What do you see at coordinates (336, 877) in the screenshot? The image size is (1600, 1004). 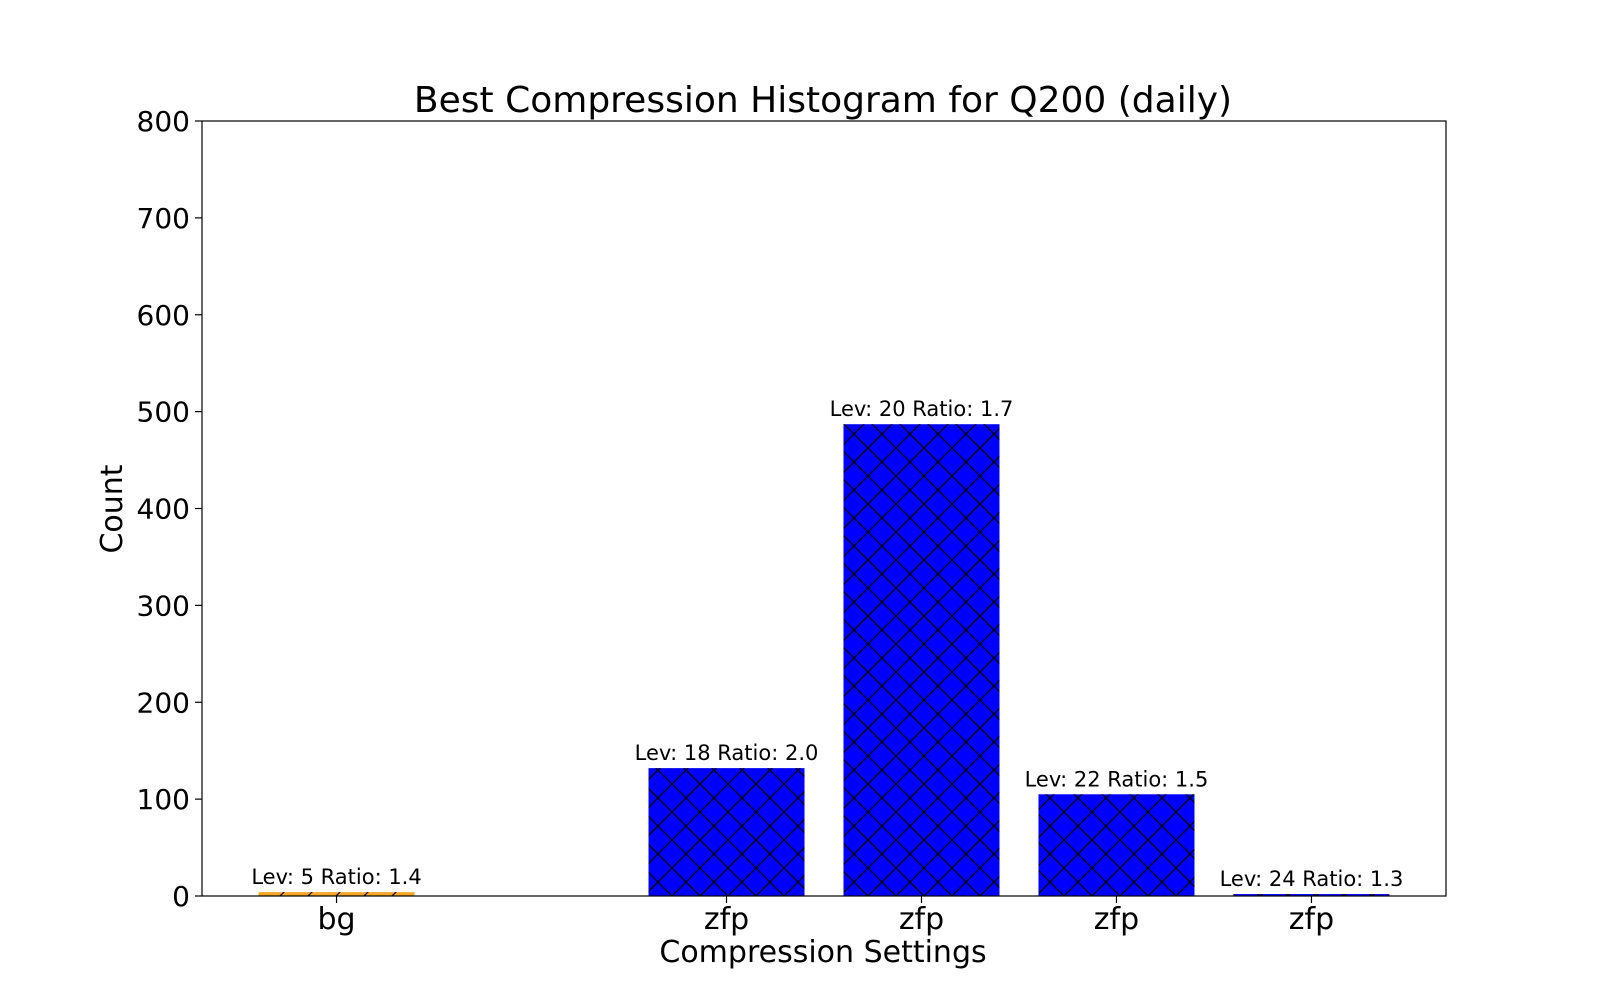 I see `bar-data-label: Lev: 5 Ratio: 1.4` at bounding box center [336, 877].